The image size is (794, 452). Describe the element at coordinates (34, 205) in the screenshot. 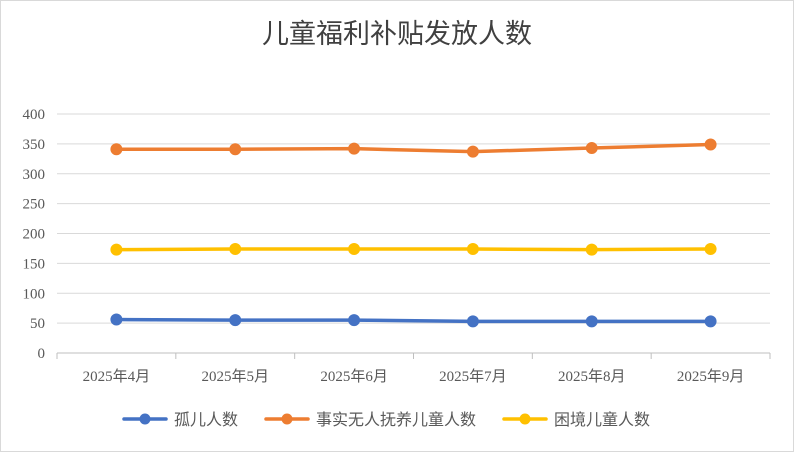

I see `y-tick-label: 250` at that location.